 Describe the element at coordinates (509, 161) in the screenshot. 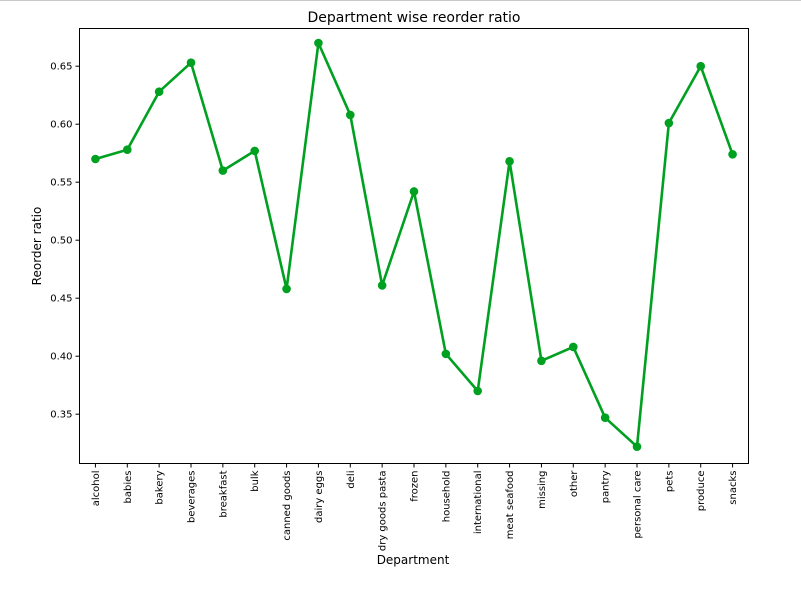

I see `data-point-meat-seafood` at that location.